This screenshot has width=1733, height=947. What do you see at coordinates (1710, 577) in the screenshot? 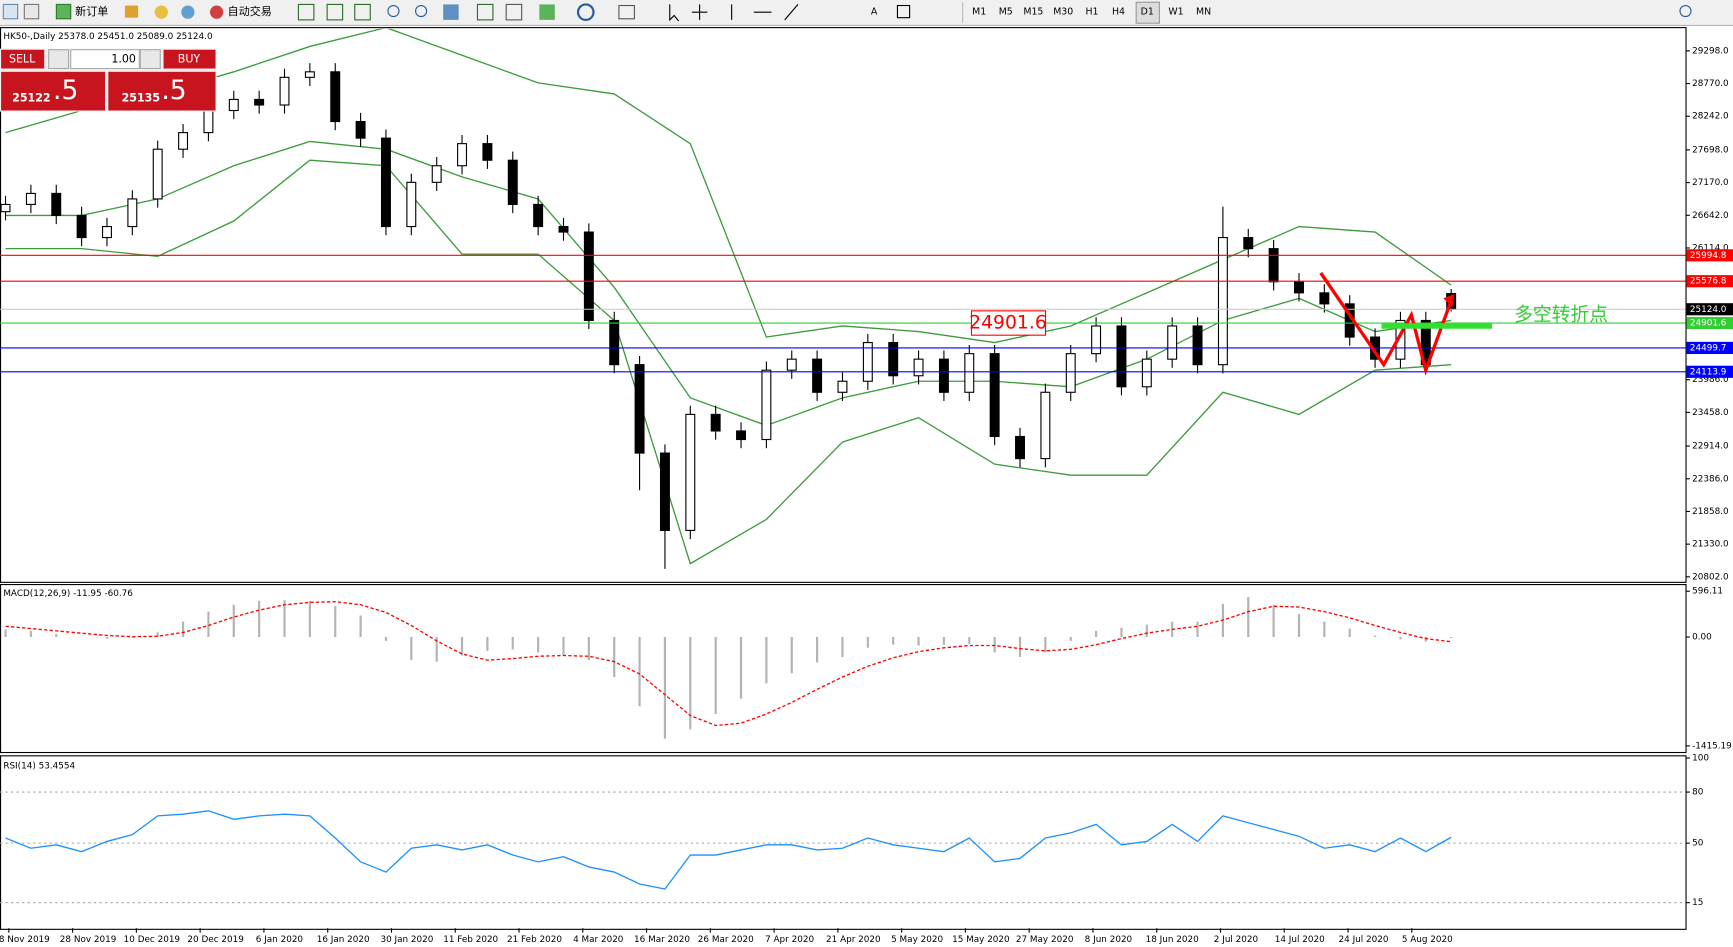
I see `y-tick-label: 20802.0` at bounding box center [1710, 577].